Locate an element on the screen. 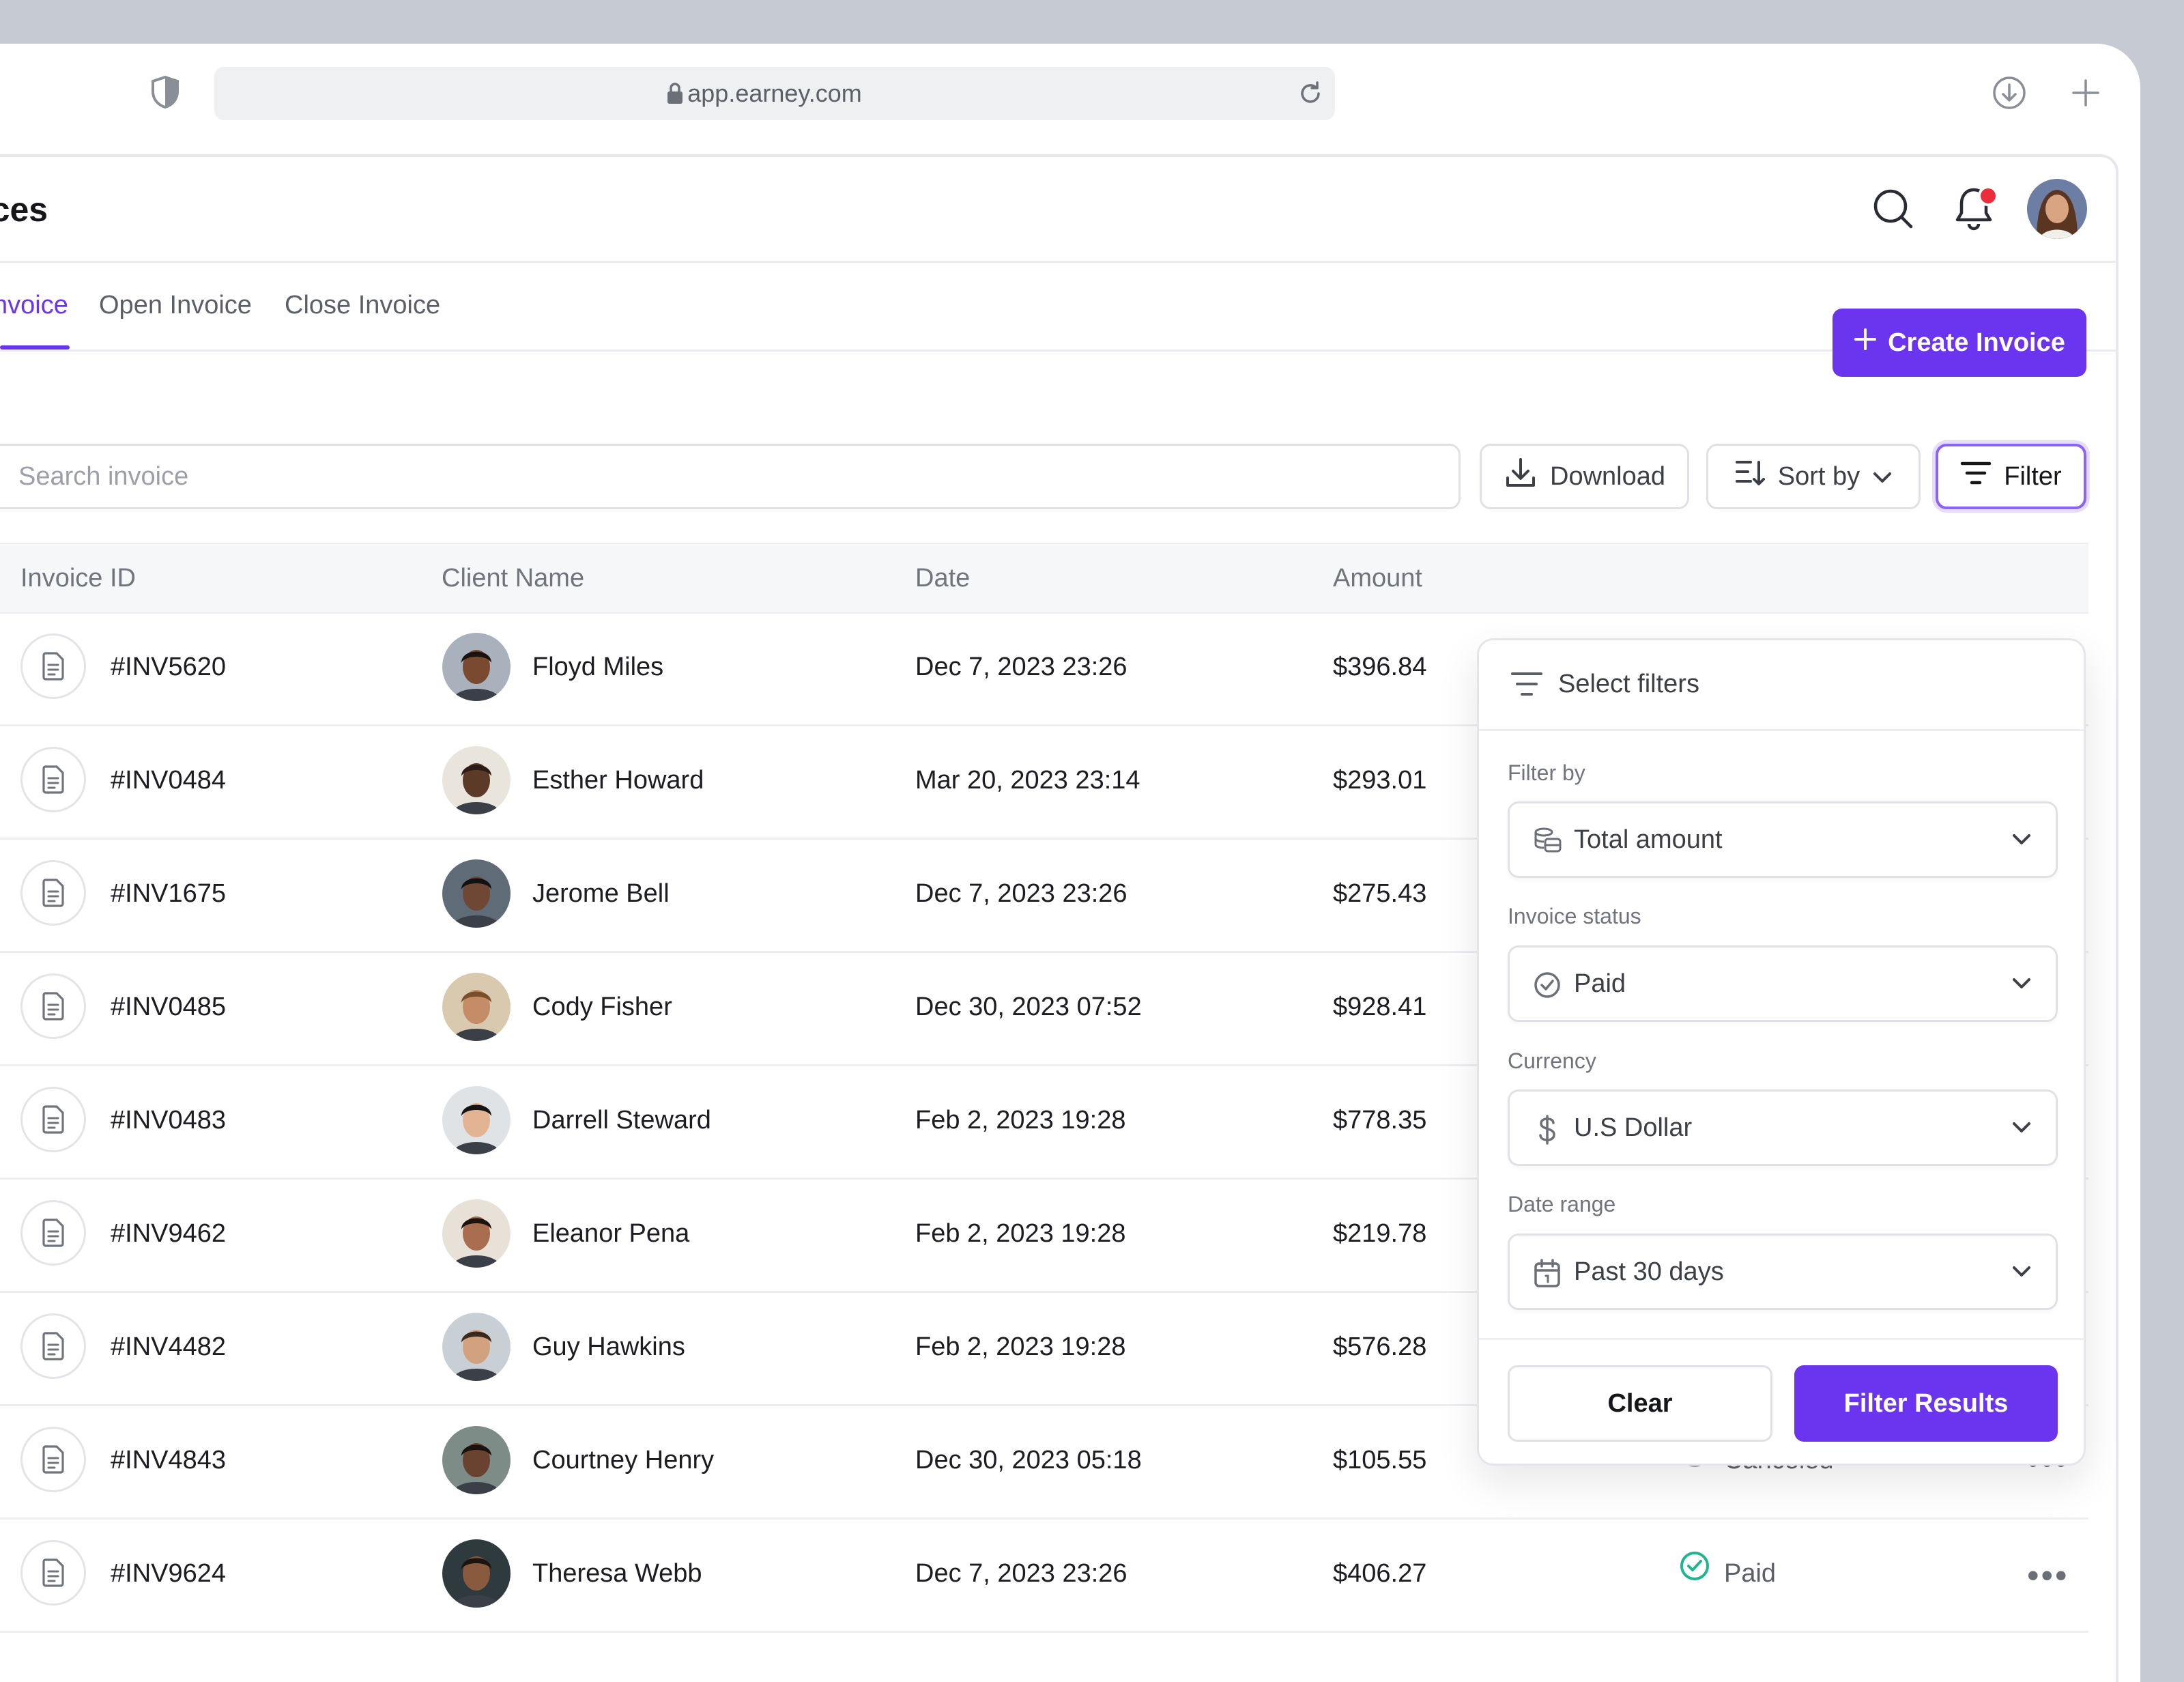 The height and width of the screenshot is (1682, 2184). download-button: Download is located at coordinates (1584, 476).